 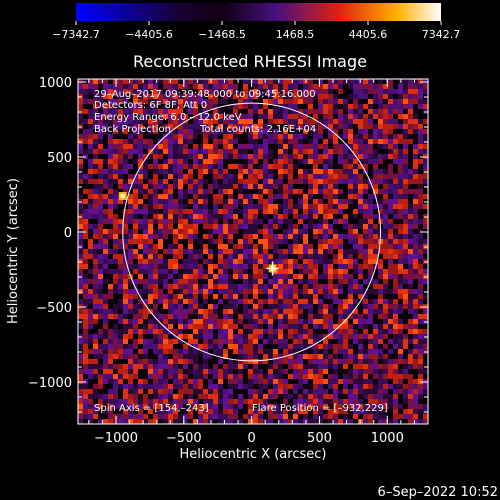 What do you see at coordinates (257, 129) in the screenshot?
I see `annotation-total-counts: Total counts: 2.16E+04` at bounding box center [257, 129].